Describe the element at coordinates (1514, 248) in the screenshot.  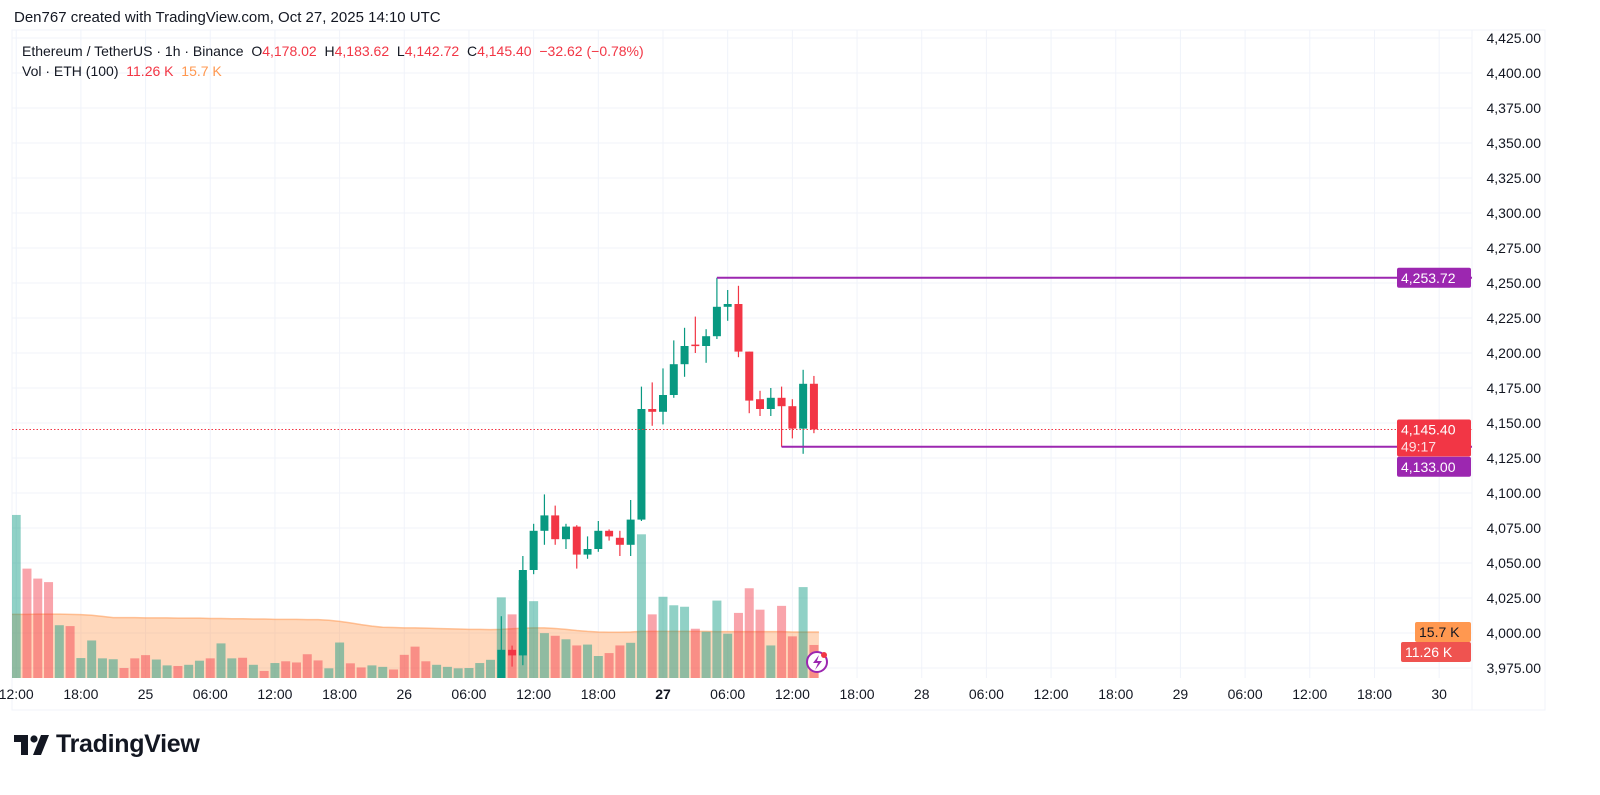
I see `price-tick-label: 4,275.00` at that location.